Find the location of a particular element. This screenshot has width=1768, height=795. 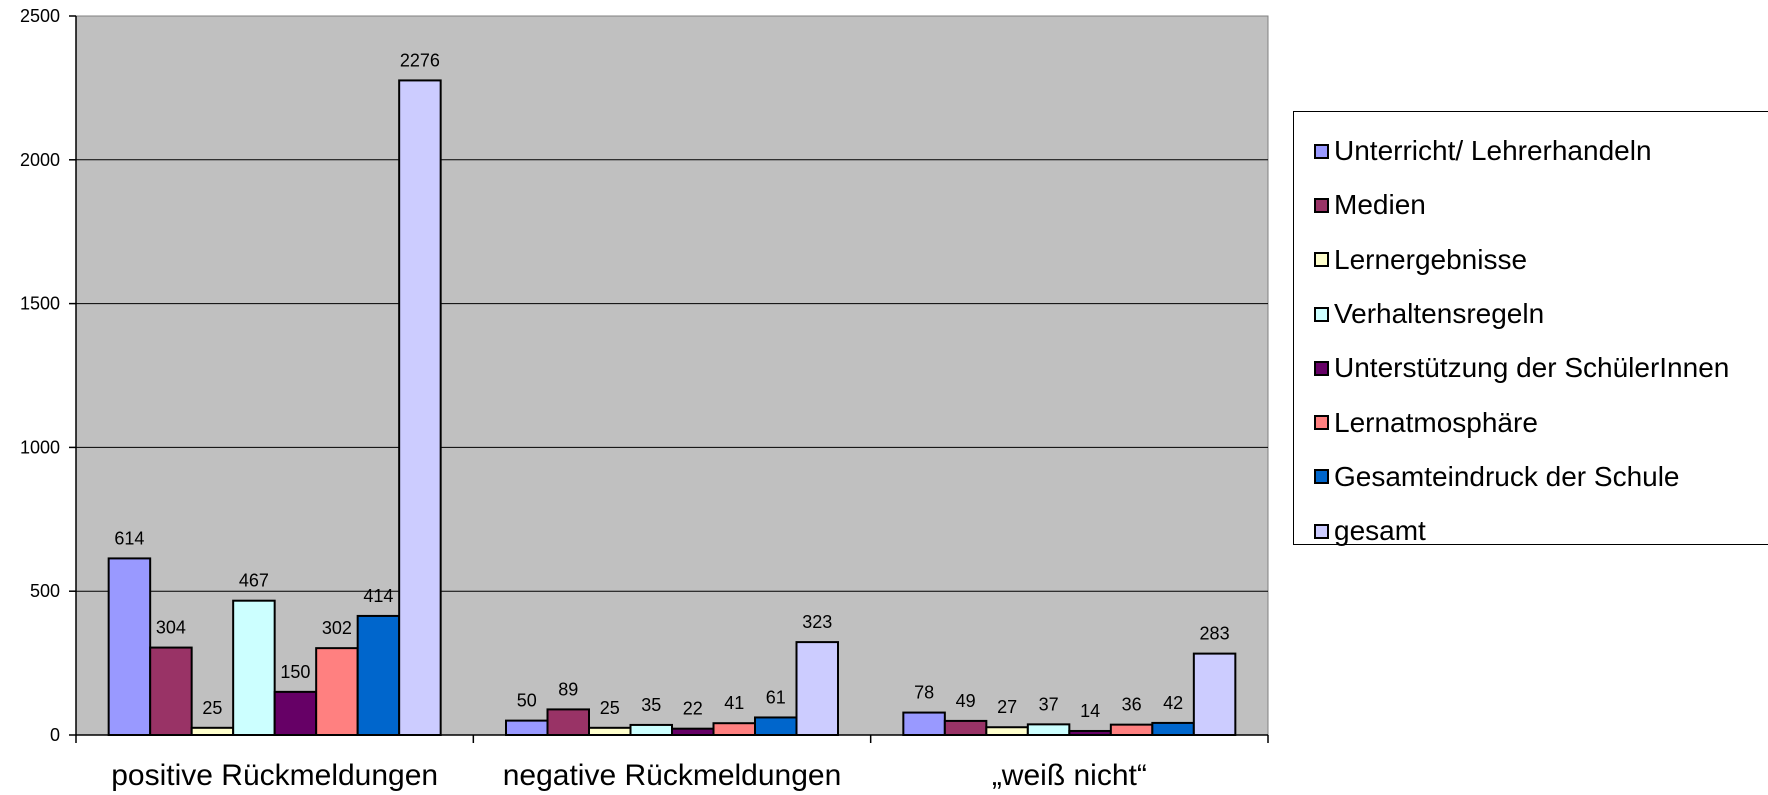

data-label: 614 is located at coordinates (129, 538).